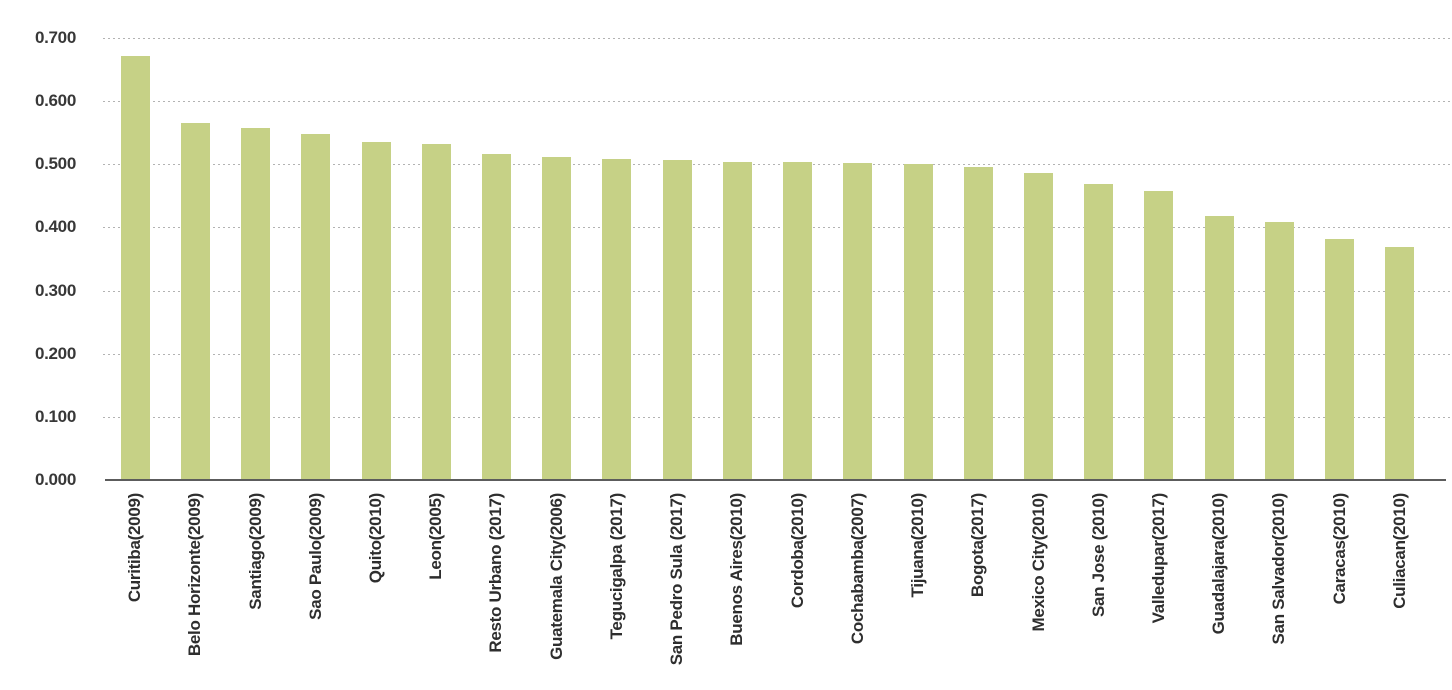 The image size is (1452, 690). Describe the element at coordinates (375, 538) in the screenshot. I see `x-tick-label: Quito(2010)` at that location.